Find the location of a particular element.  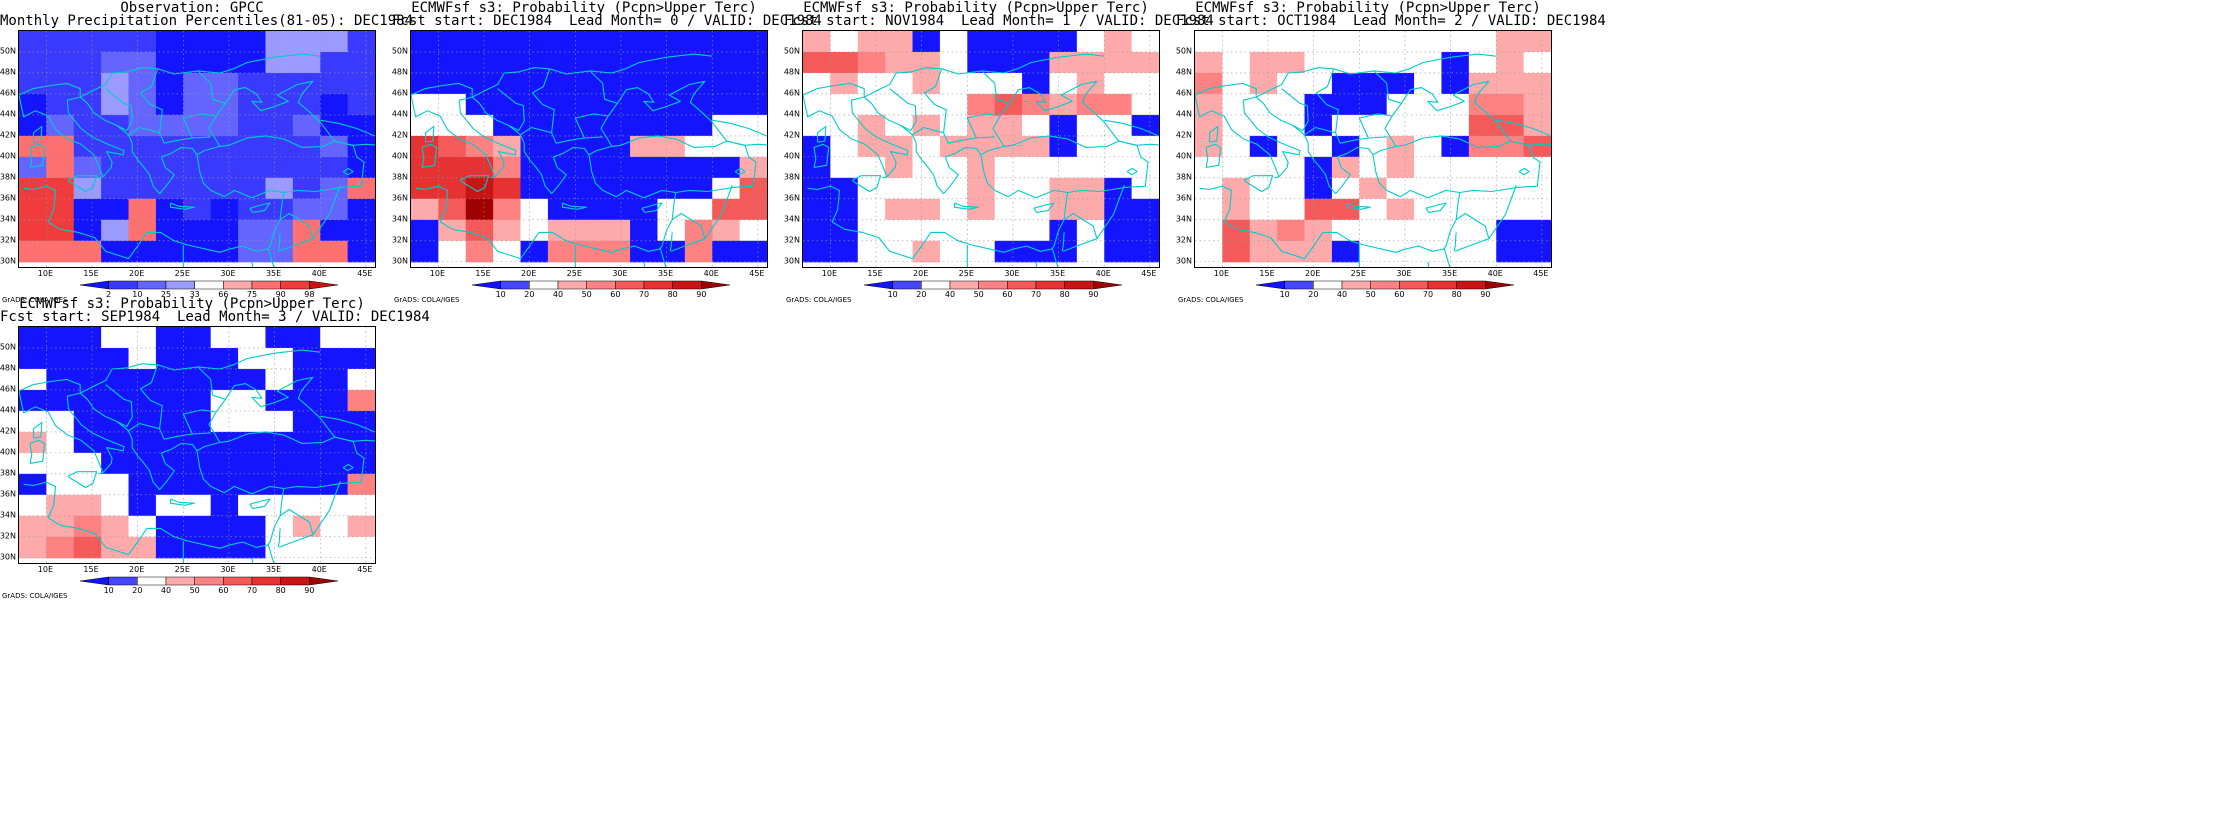

colorbar is located at coordinates (209, 581).